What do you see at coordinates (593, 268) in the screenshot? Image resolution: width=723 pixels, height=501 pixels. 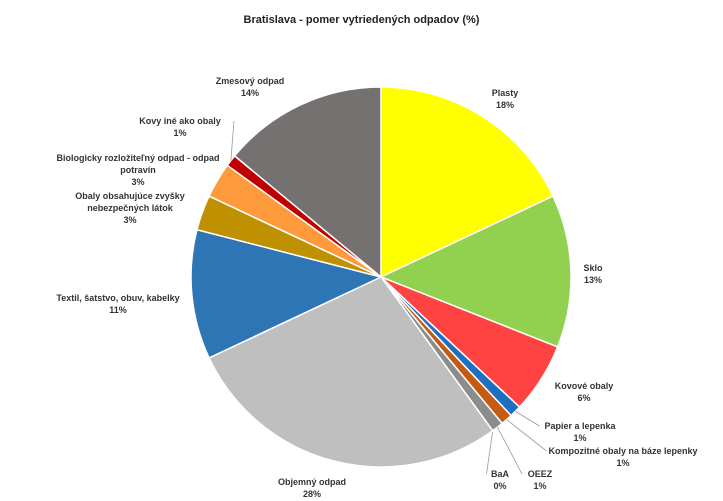 I see `category-name: Sklo` at bounding box center [593, 268].